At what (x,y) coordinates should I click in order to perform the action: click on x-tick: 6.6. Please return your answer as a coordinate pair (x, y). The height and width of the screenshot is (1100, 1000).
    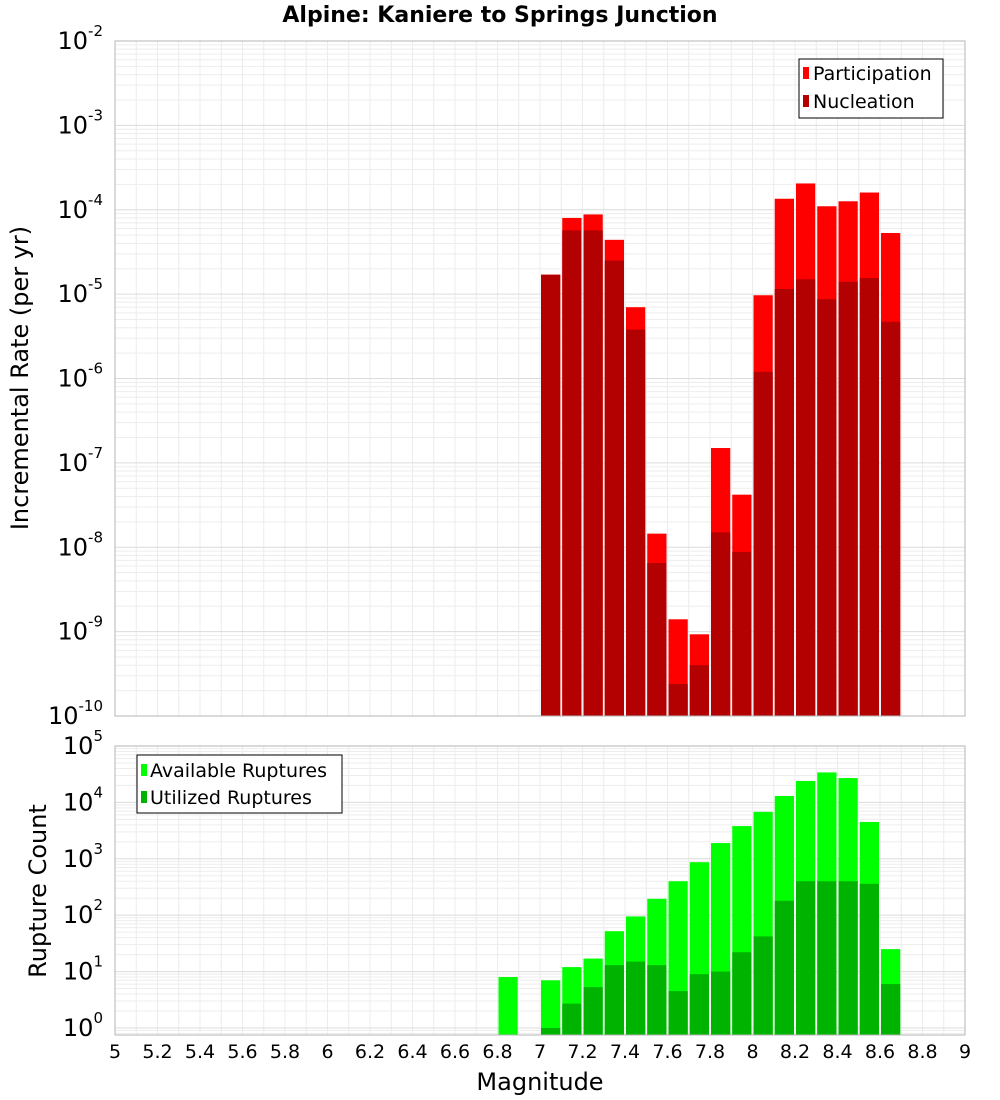
    Looking at the image, I should click on (455, 1052).